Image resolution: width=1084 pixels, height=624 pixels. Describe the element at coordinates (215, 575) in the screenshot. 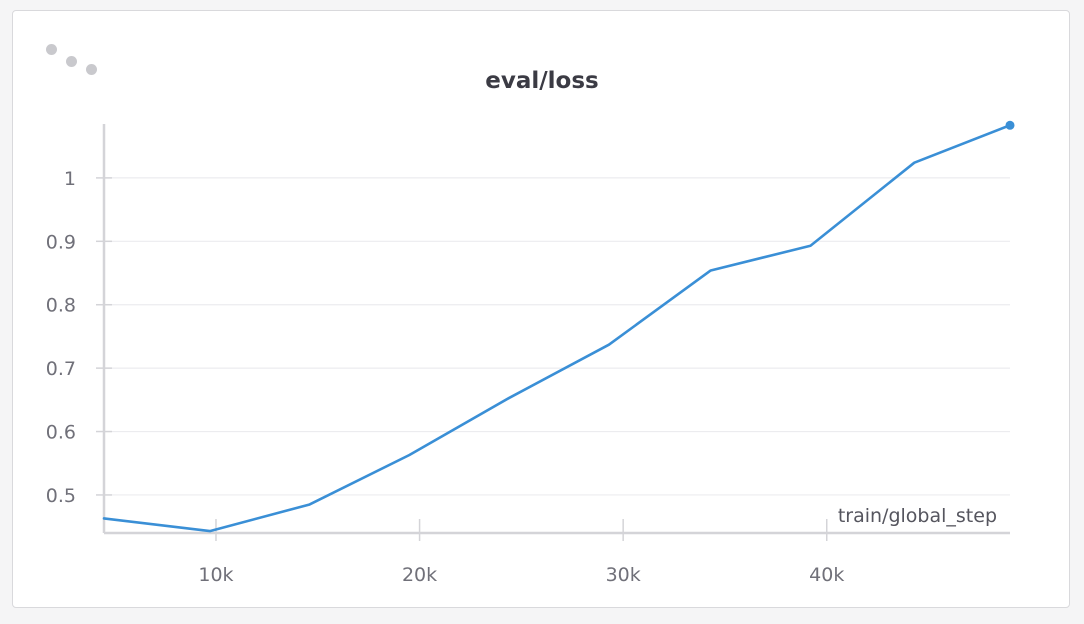

I see `x-tick-label: 10k` at that location.